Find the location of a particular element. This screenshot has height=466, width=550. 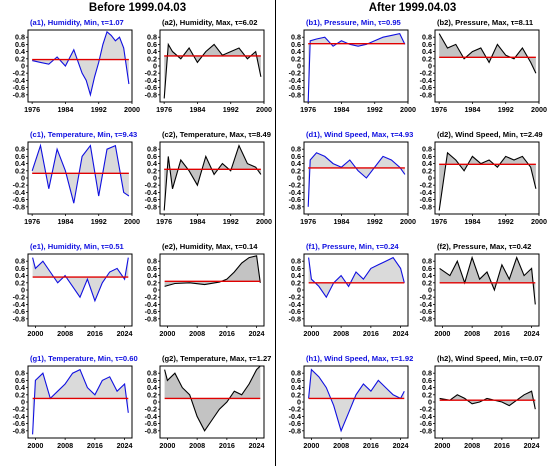

y-tick-label-a1: -0.4 is located at coordinates (19, 80).